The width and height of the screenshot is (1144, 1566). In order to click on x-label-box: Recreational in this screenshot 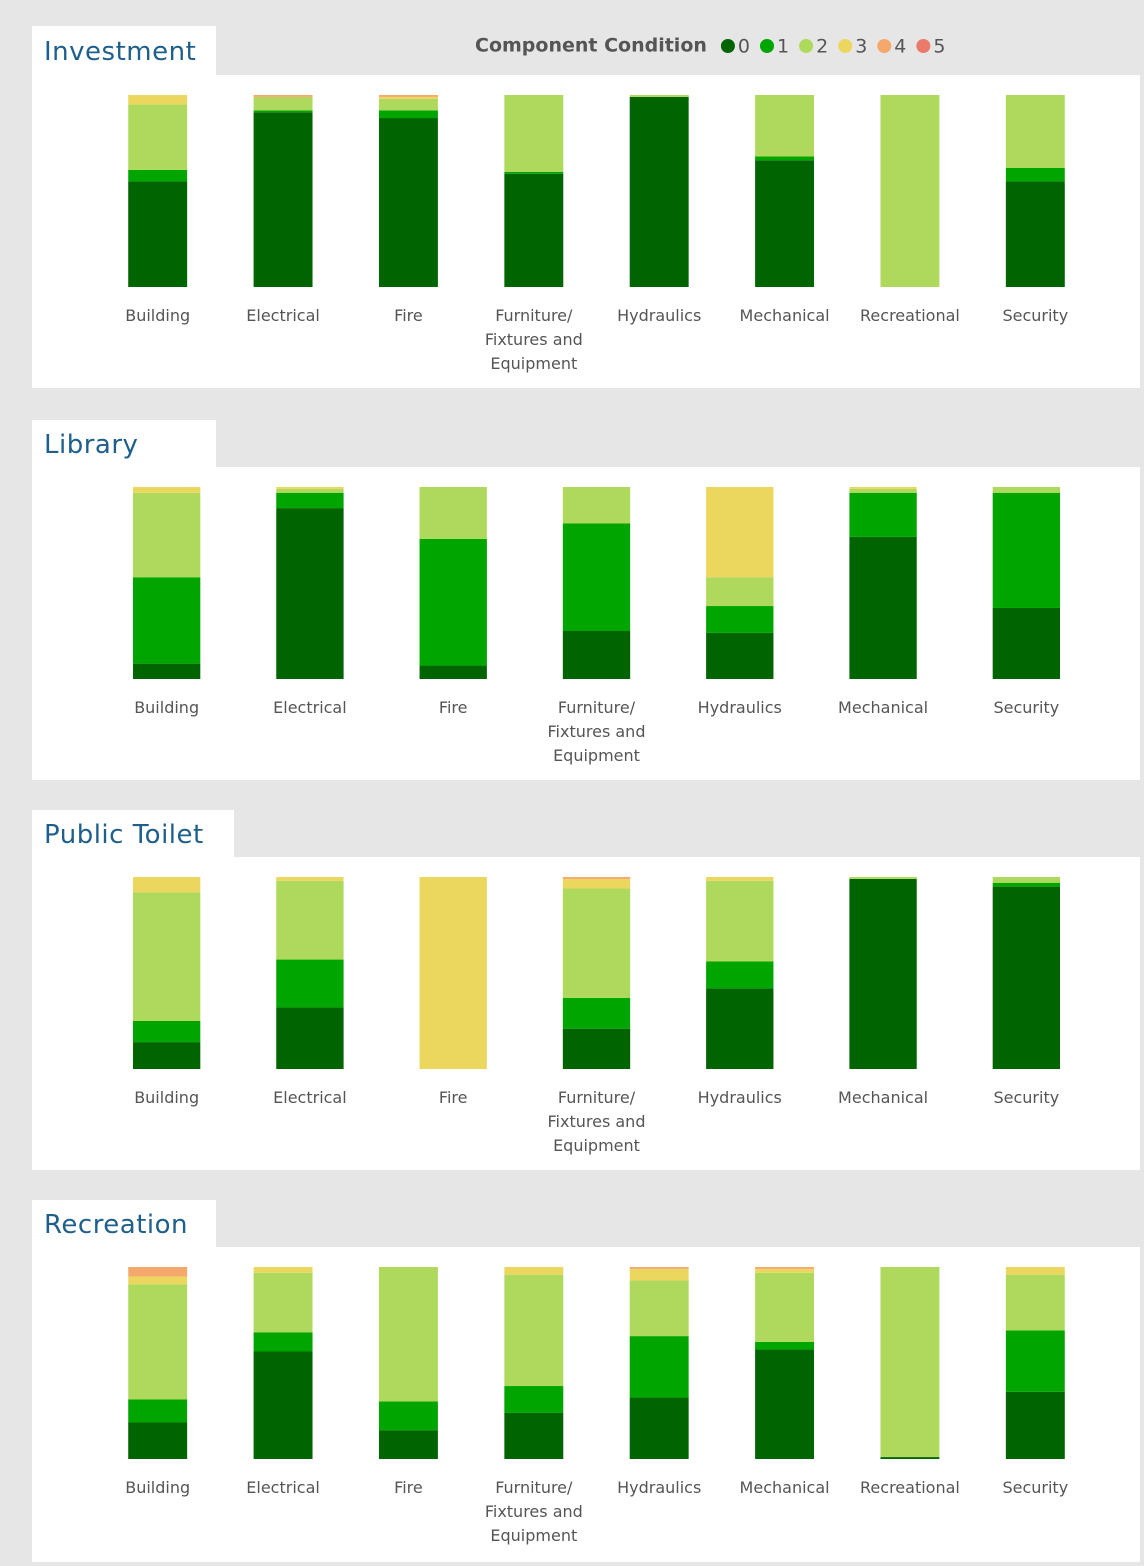, I will do `click(910, 1487)`.